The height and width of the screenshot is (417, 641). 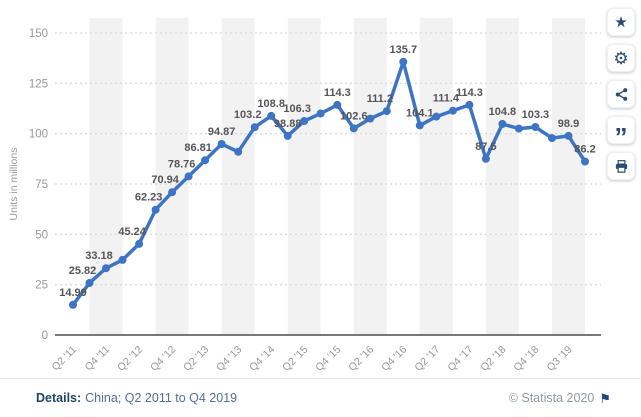 I want to click on print-icon, so click(x=621, y=166).